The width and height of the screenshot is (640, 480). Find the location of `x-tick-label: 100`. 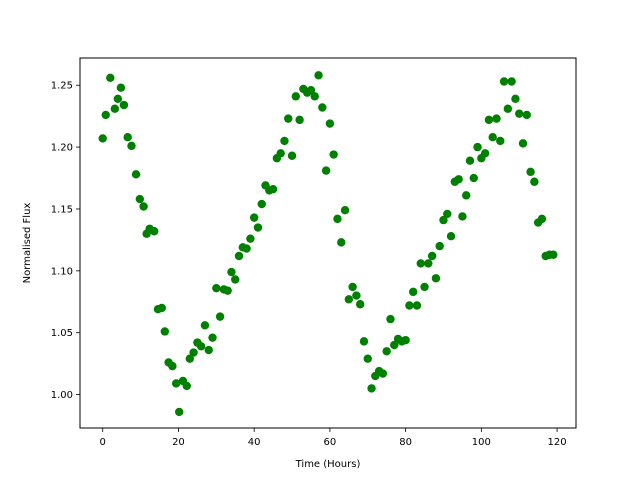

x-tick-label: 100 is located at coordinates (481, 442).